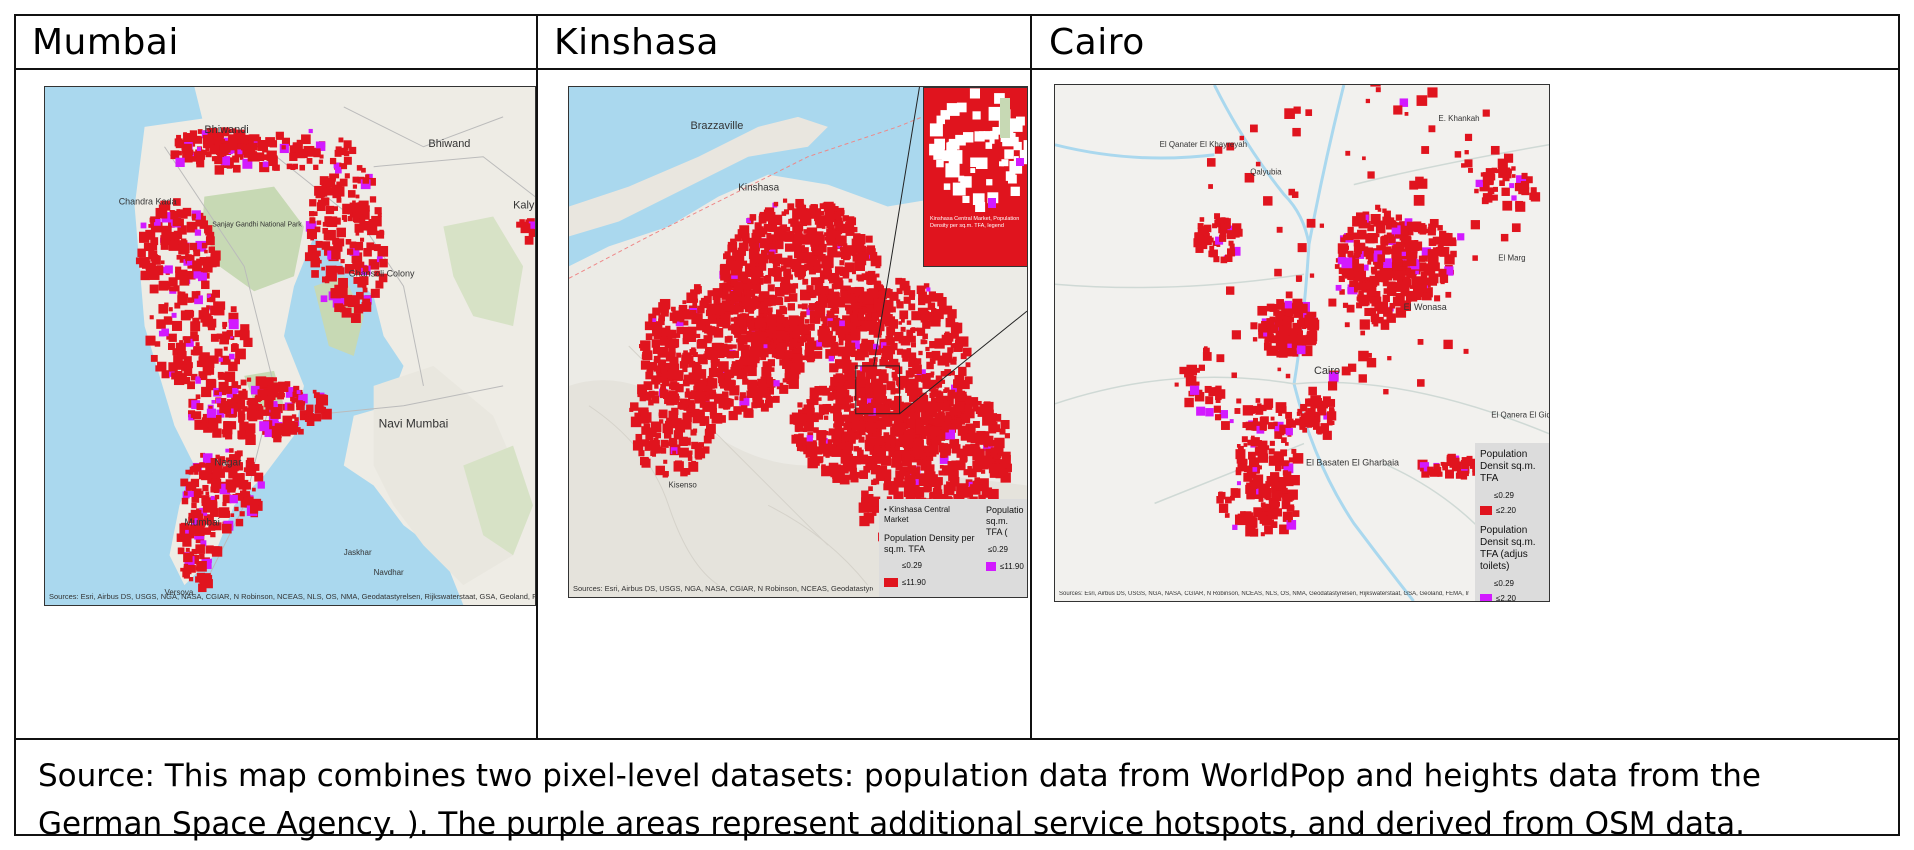 This screenshot has height=850, width=1914. I want to click on map-label: Versova, so click(179, 592).